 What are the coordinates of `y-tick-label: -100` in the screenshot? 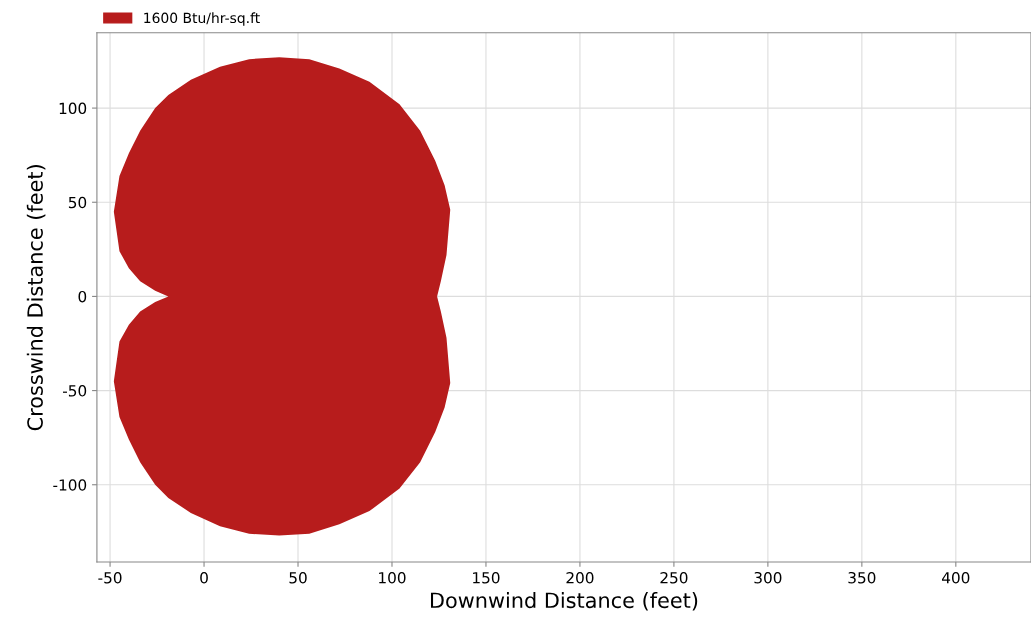 It's located at (70, 485).